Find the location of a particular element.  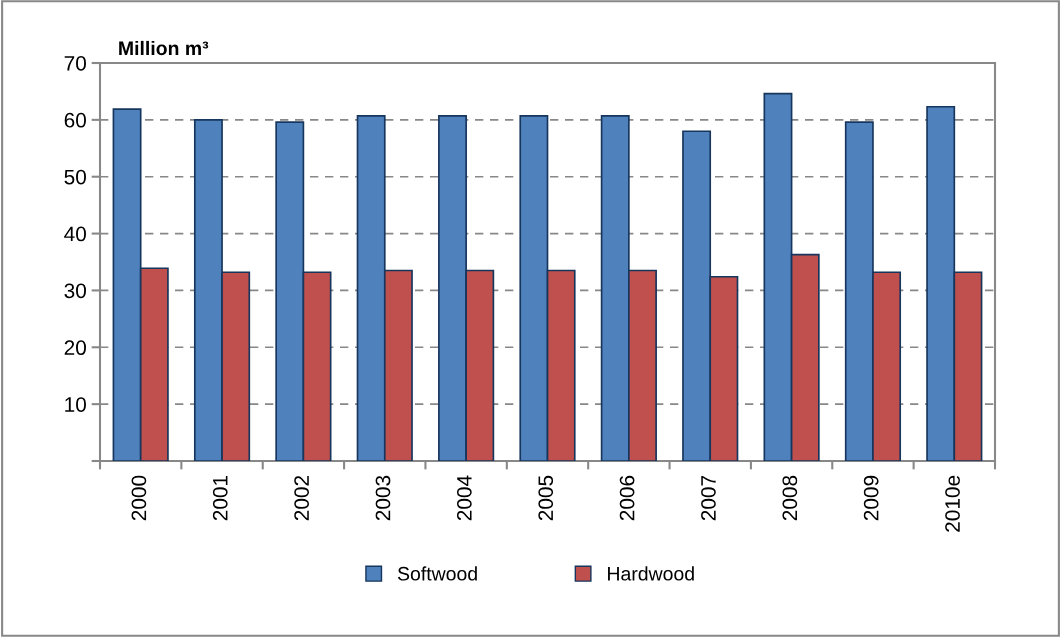

y-tick-label: 60 is located at coordinates (75, 120).